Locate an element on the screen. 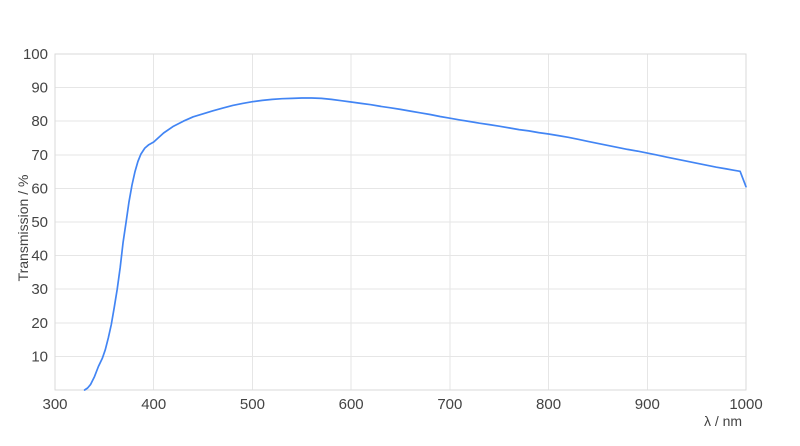  y-tick-label: 70 is located at coordinates (39, 155).